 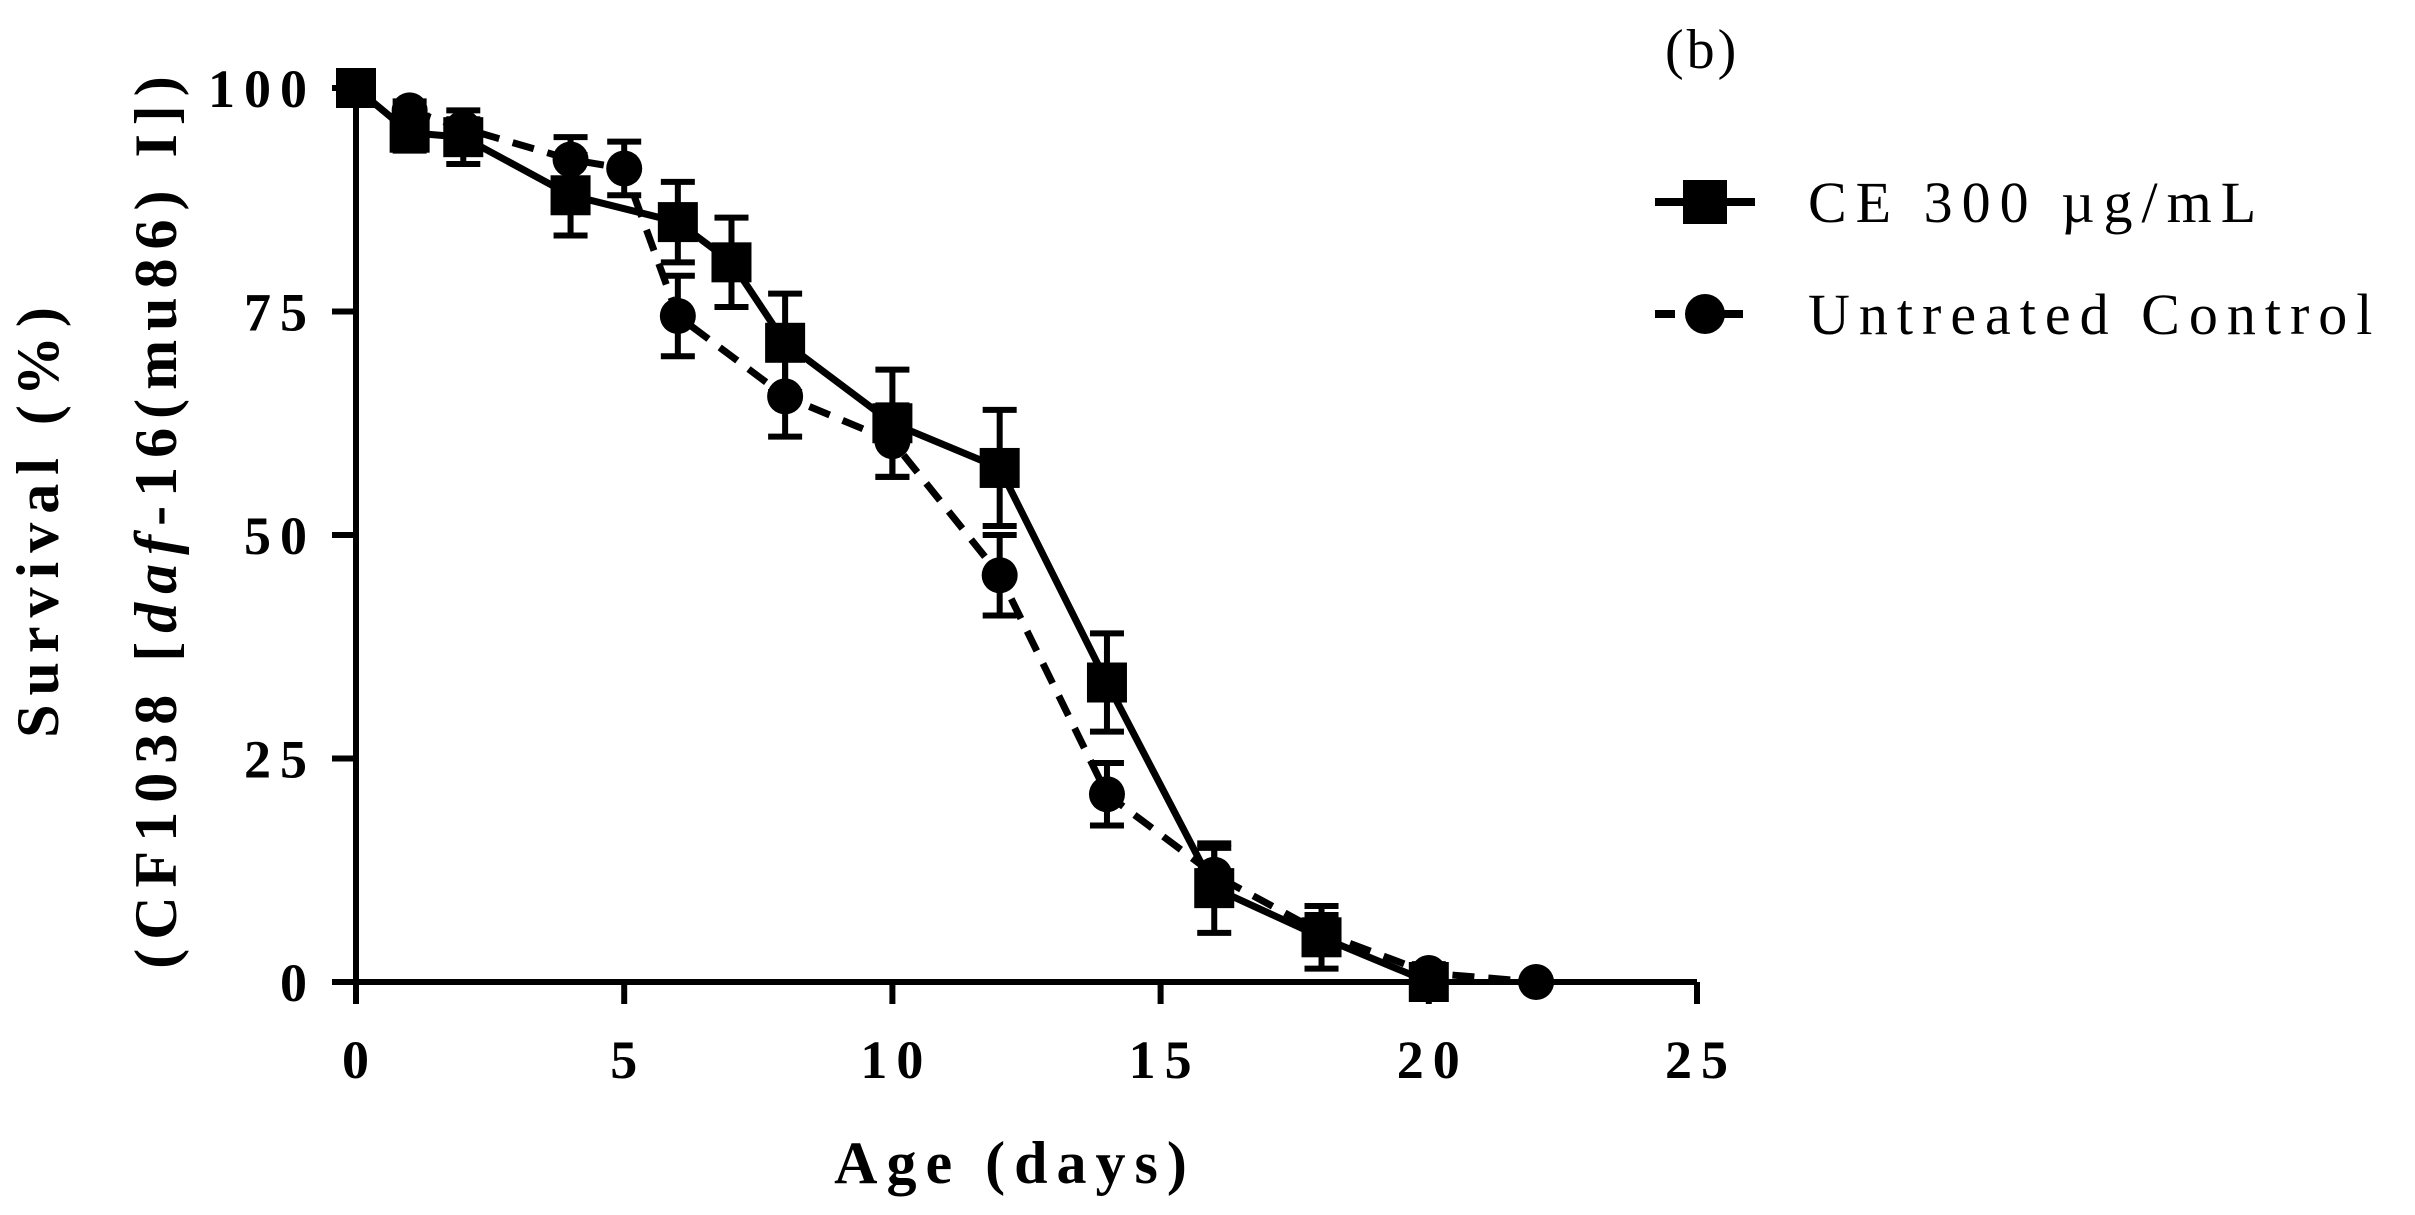 What do you see at coordinates (280, 760) in the screenshot?
I see `y-tick-label: 25` at bounding box center [280, 760].